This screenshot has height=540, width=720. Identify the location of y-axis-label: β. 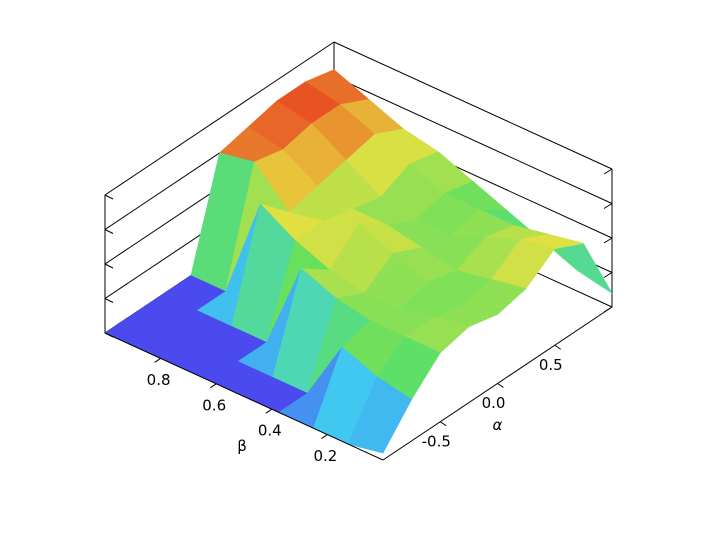
(242, 446).